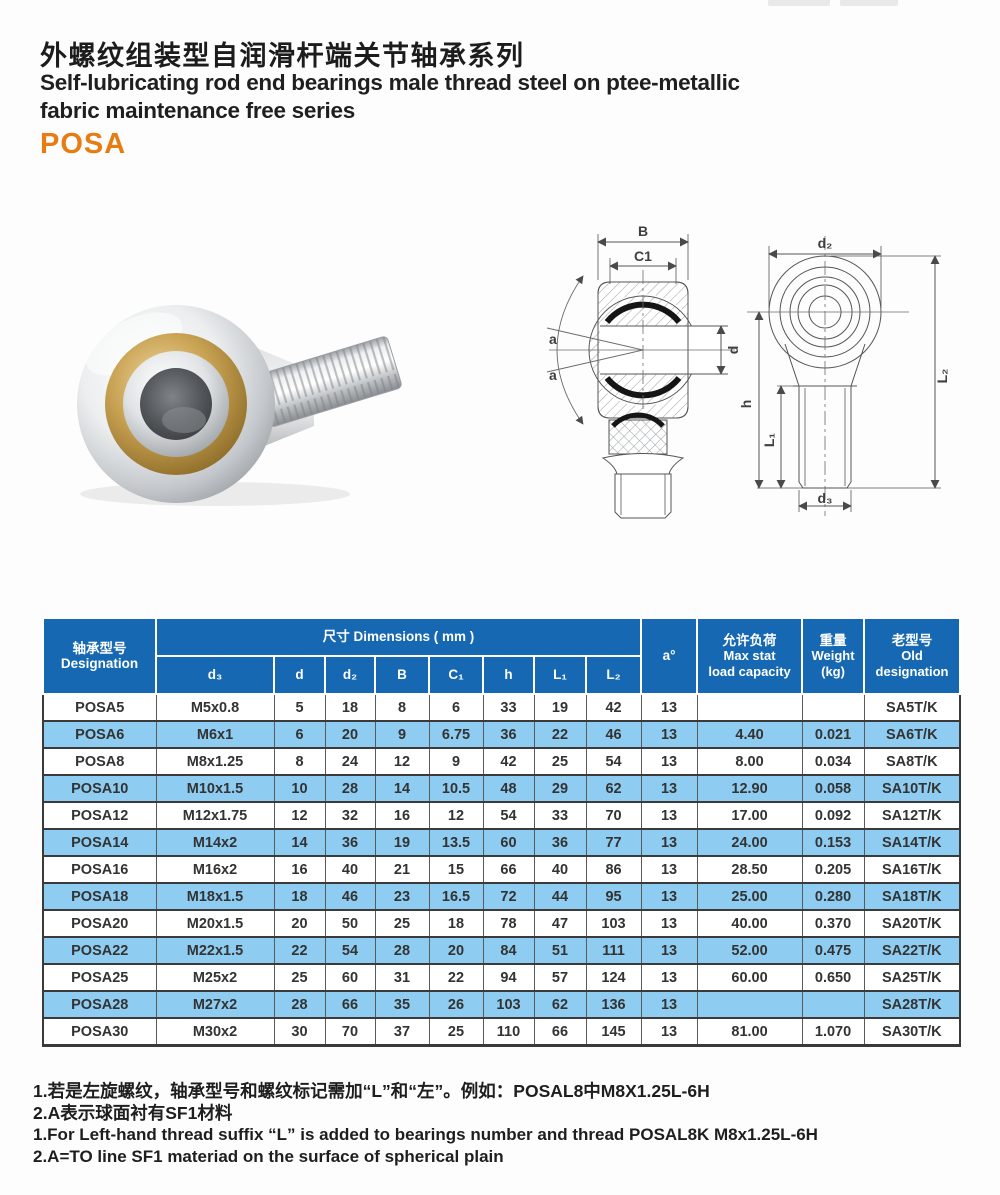 The image size is (1000, 1195). Describe the element at coordinates (350, 815) in the screenshot. I see `cell-d2: 32` at that location.